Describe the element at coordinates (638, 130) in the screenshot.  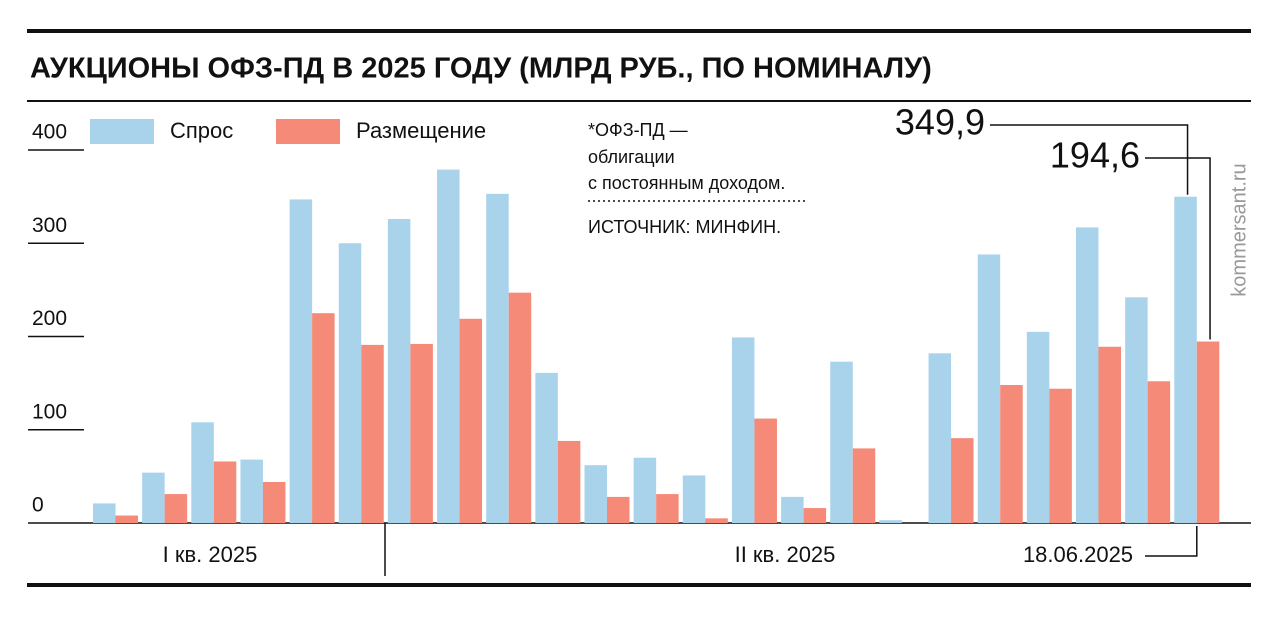
I see `note-line: *ОФЗ-ПД —` at that location.